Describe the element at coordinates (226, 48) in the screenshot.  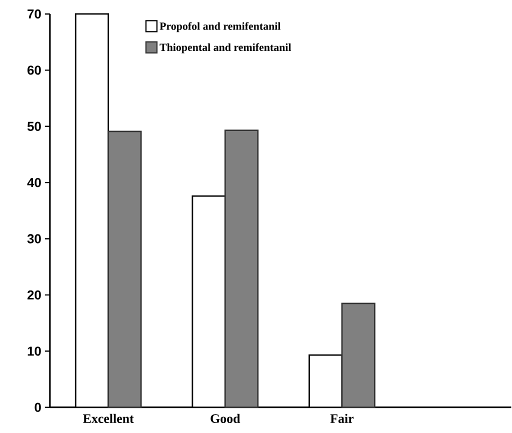
I see `legend-label: Thiopental and remifentanil` at that location.